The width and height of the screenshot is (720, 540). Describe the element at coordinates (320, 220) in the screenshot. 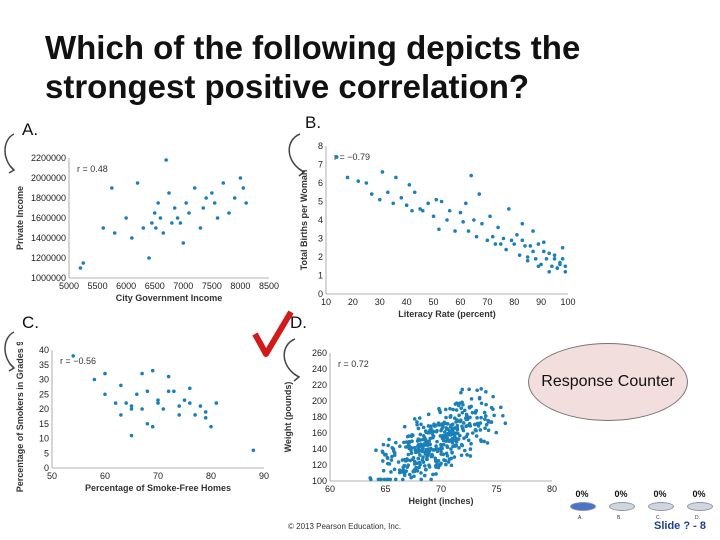

I see `y-tick-label: 4` at that location.